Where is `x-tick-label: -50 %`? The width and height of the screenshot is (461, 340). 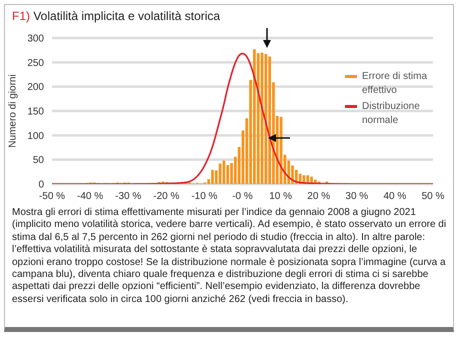 x-tick-label: -50 % is located at coordinates (52, 196).